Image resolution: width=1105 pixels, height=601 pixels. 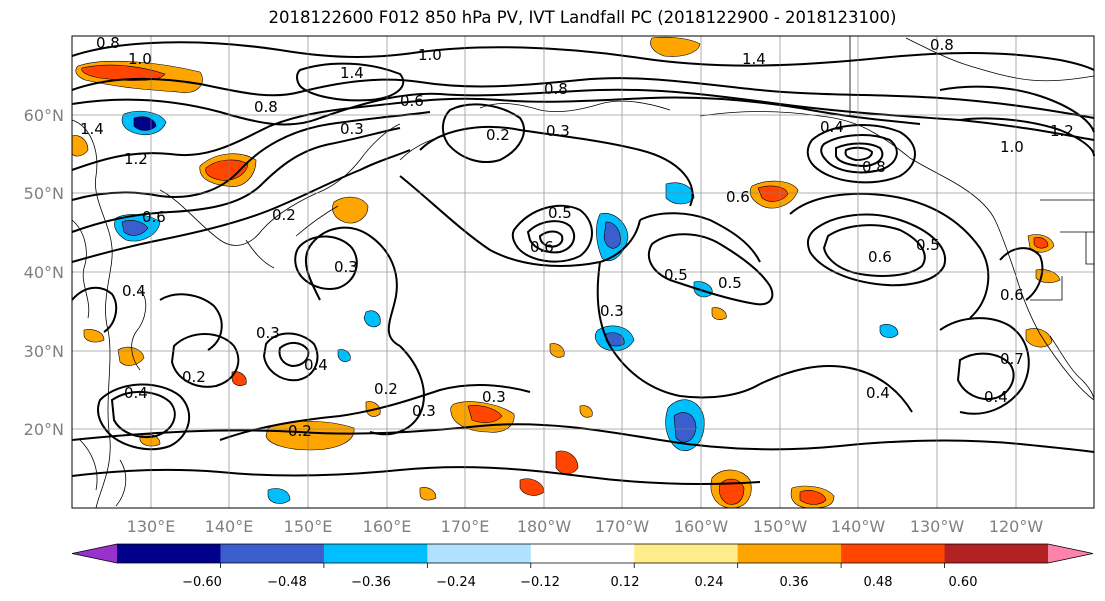 What do you see at coordinates (44, 115) in the screenshot?
I see `lat-label: 60°N` at bounding box center [44, 115].